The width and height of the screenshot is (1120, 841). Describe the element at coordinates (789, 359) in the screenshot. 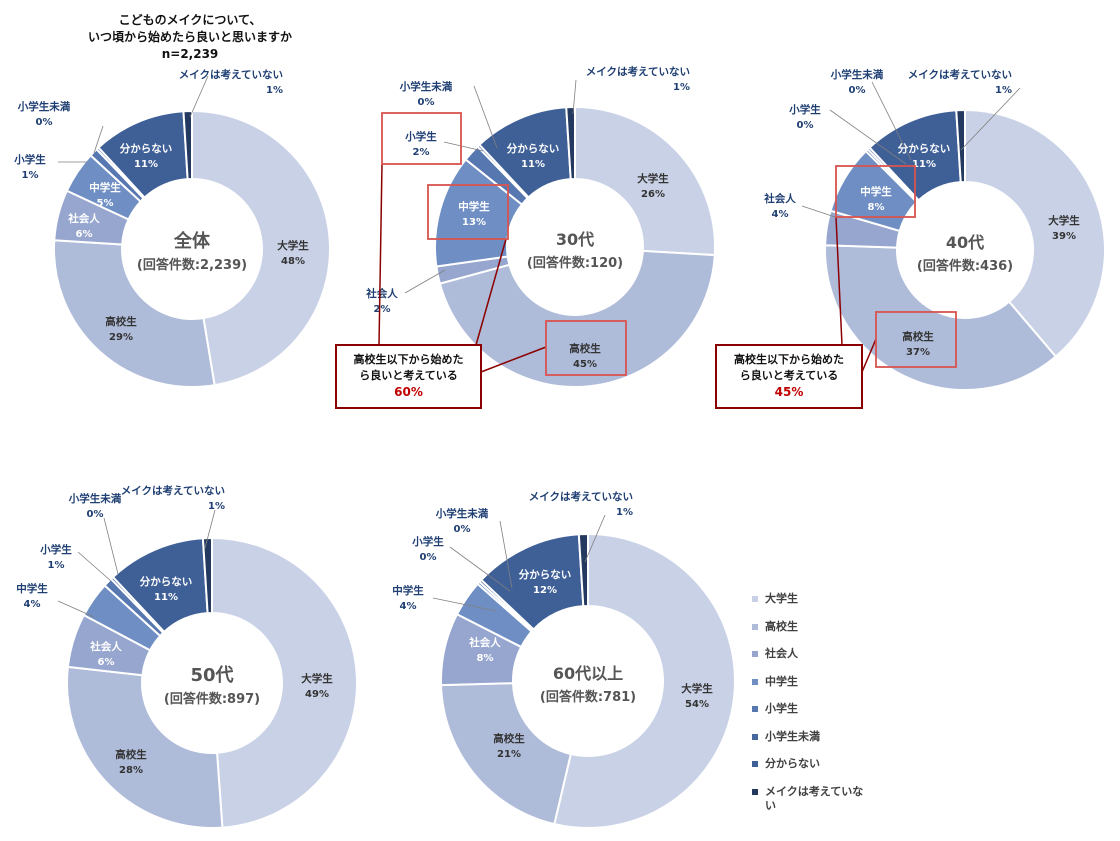

I see `callout-text: 高校生以下から始めた` at that location.